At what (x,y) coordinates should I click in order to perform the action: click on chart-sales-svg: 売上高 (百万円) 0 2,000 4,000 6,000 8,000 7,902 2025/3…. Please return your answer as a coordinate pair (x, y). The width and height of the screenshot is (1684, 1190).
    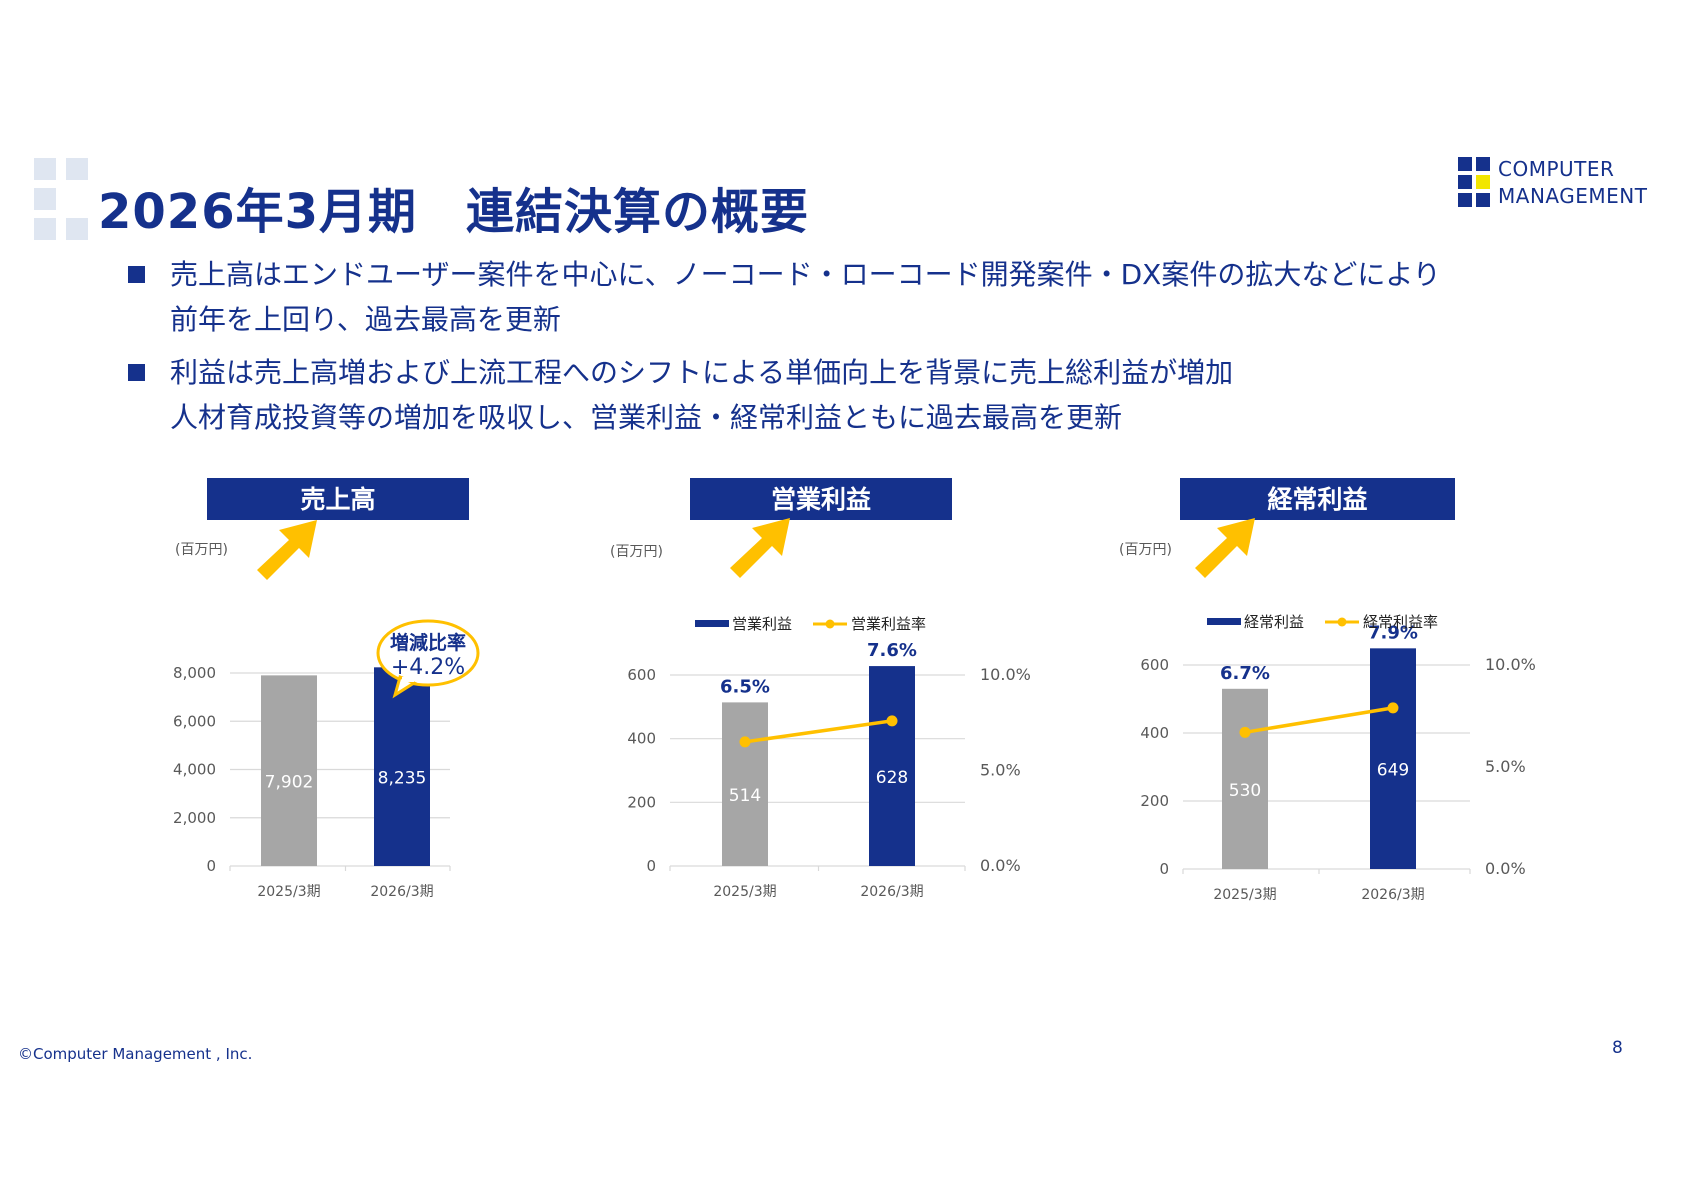
    Looking at the image, I should click on (326, 689).